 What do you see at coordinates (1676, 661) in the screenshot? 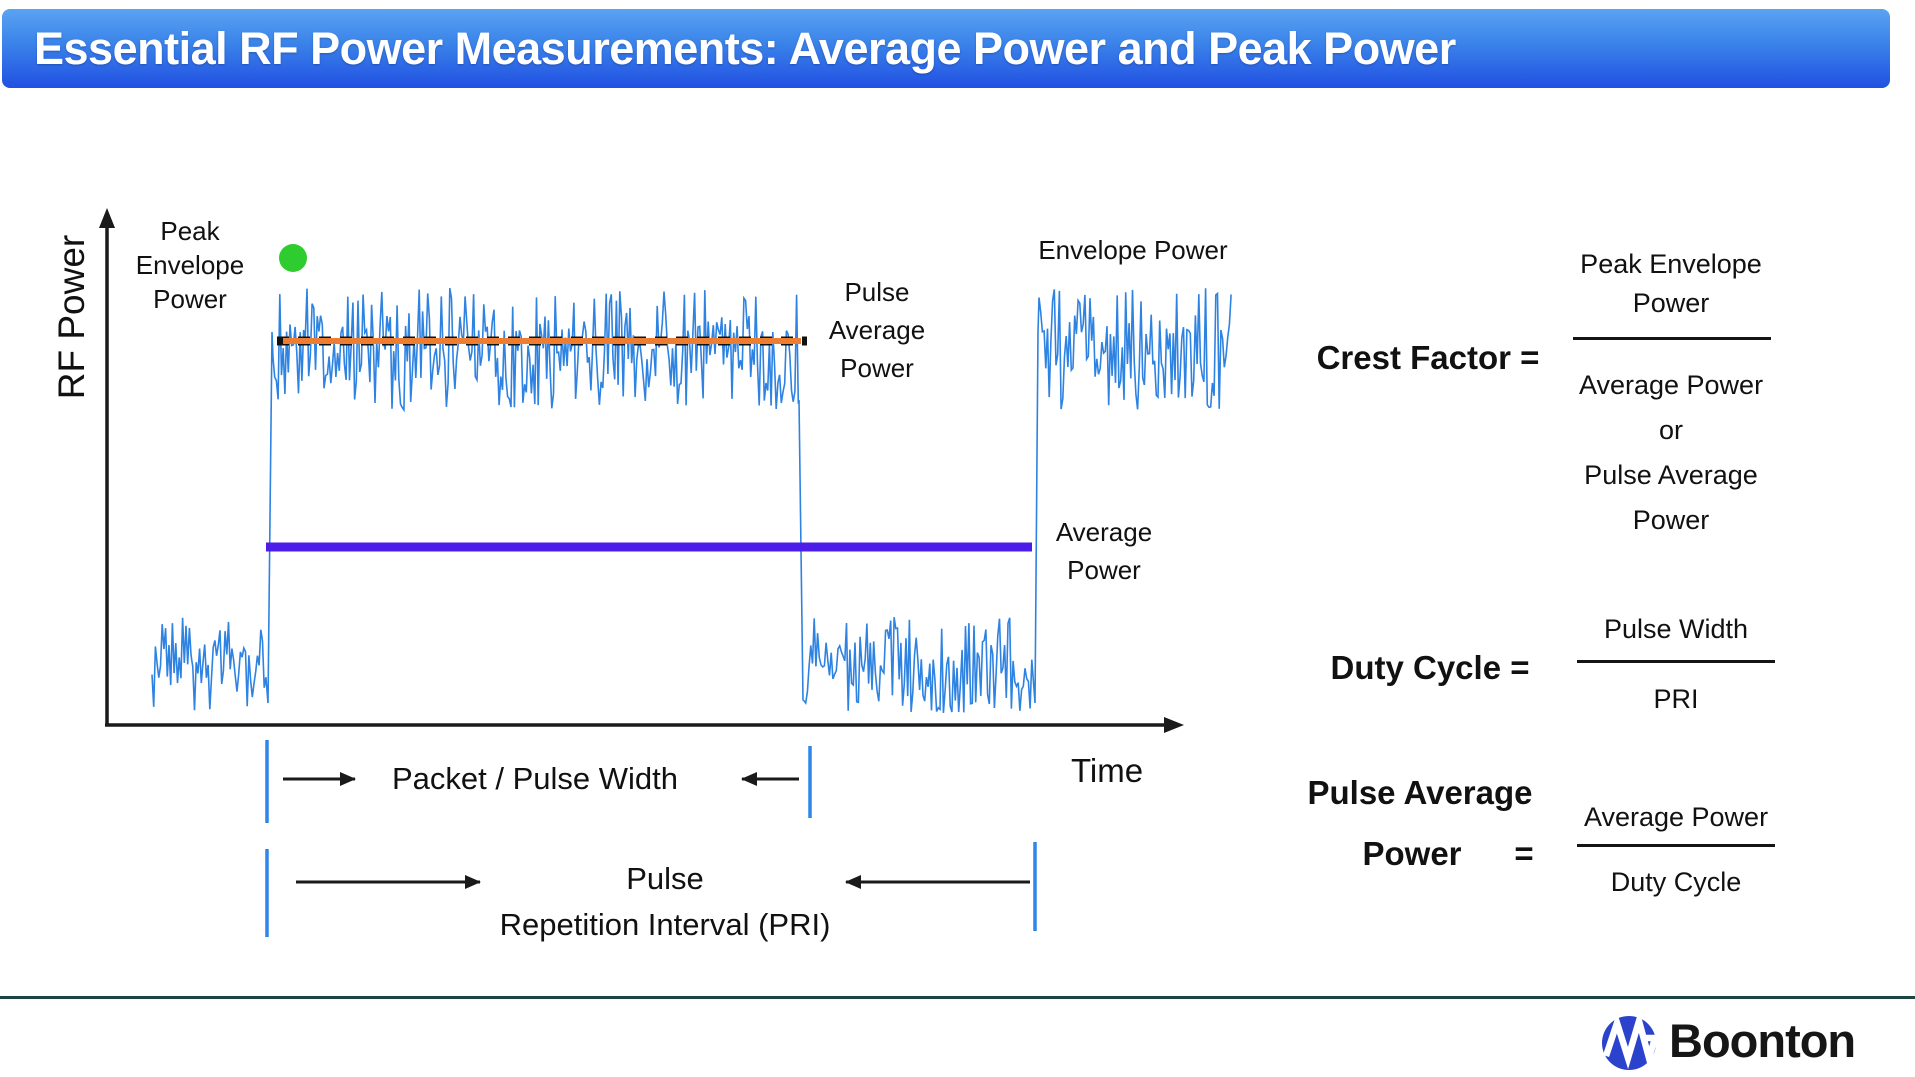
I see `duty-cycle-fraction-bar` at bounding box center [1676, 661].